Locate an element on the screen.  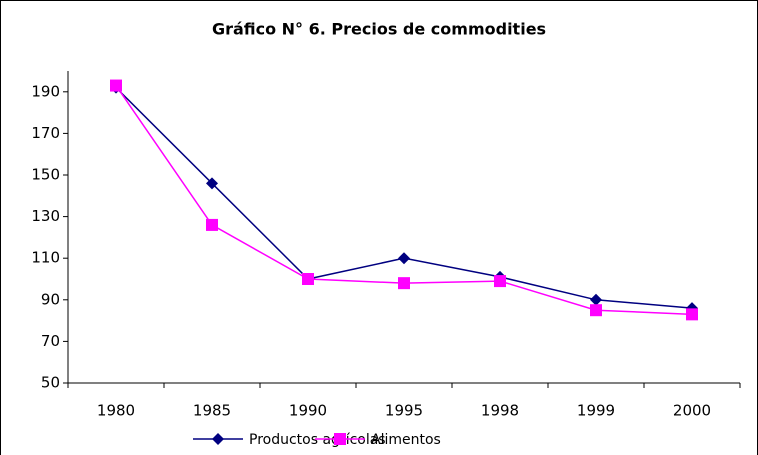
x-tick-label: 1999 is located at coordinates (596, 411).